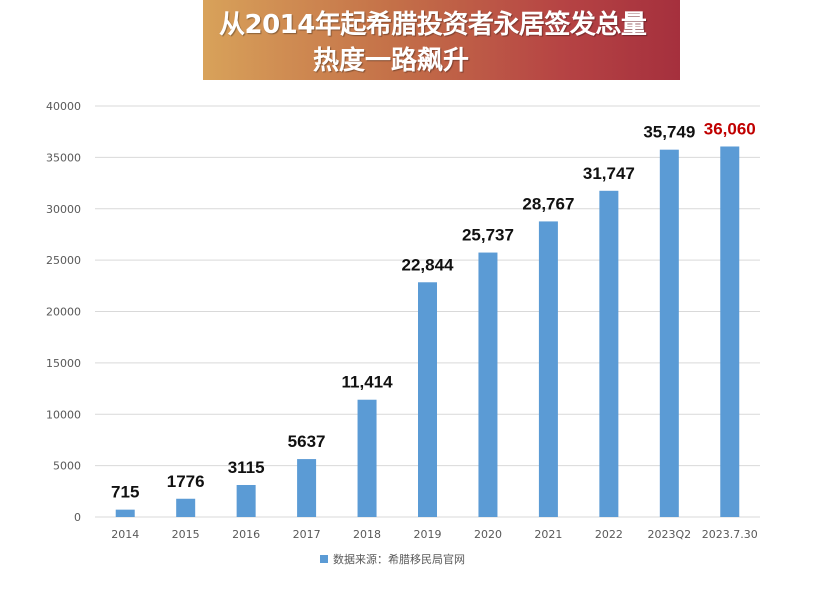 Image resolution: width=817 pixels, height=612 pixels. I want to click on x-tick-label: 2014, so click(125, 534).